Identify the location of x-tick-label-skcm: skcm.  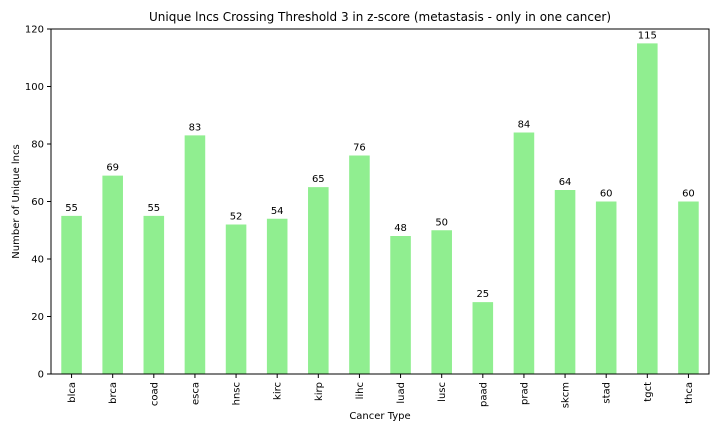
(566, 395).